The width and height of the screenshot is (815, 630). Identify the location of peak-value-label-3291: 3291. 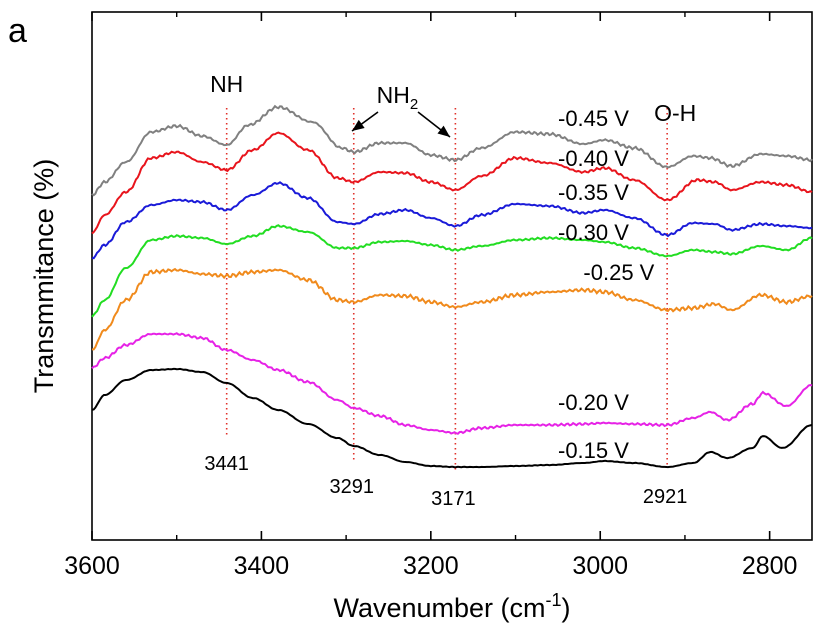
(351, 487).